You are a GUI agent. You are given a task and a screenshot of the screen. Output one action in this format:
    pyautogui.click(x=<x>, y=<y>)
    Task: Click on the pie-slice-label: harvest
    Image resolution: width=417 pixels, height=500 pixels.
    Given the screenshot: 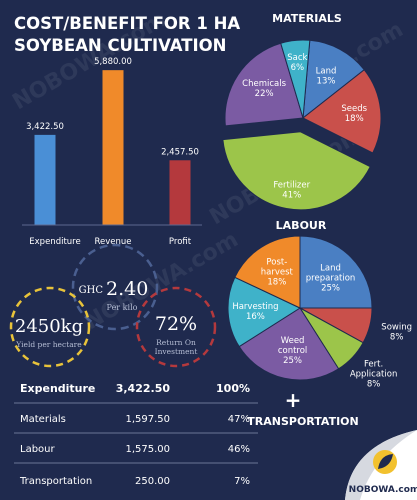 What is the action you would take?
    pyautogui.click(x=277, y=273)
    